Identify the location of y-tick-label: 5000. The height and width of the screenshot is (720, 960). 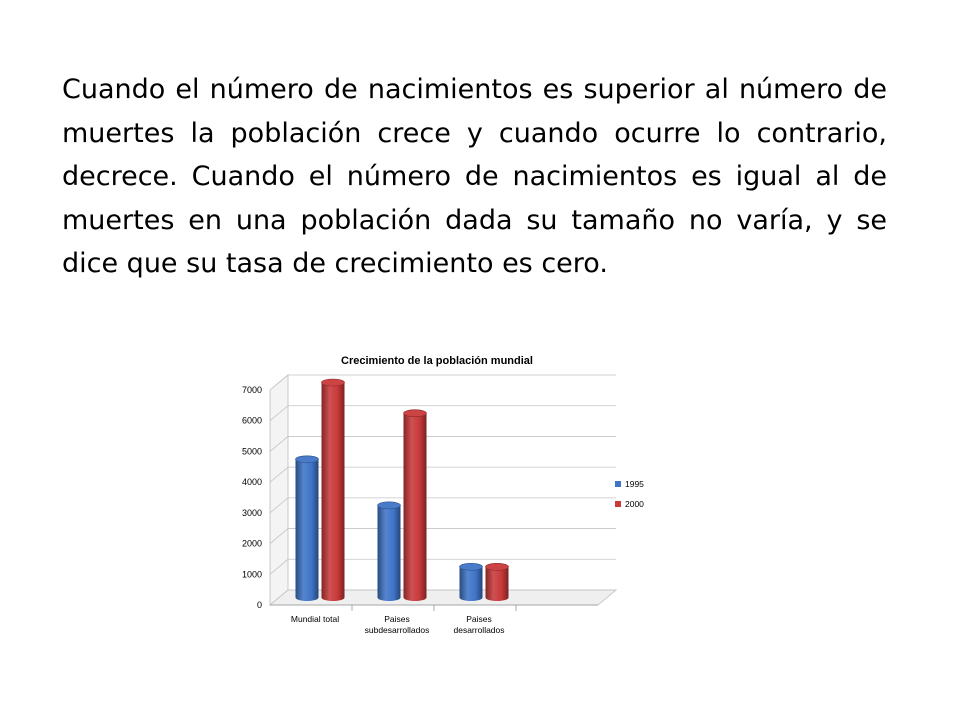
(252, 451).